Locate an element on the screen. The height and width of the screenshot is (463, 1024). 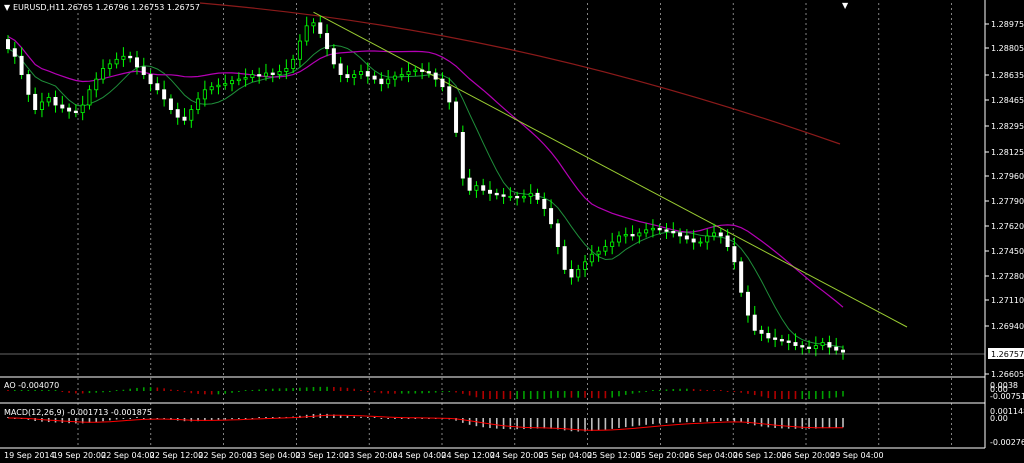
time-tick-label: 24 Sep 04:00 is located at coordinates (419, 455).